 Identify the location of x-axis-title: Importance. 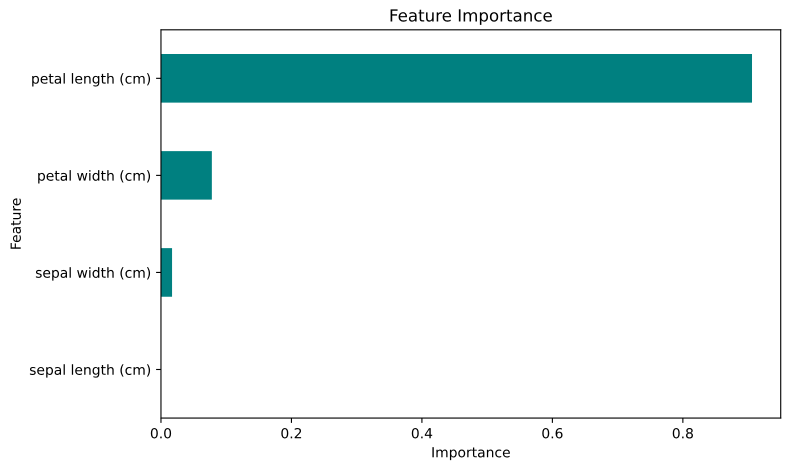
(471, 453).